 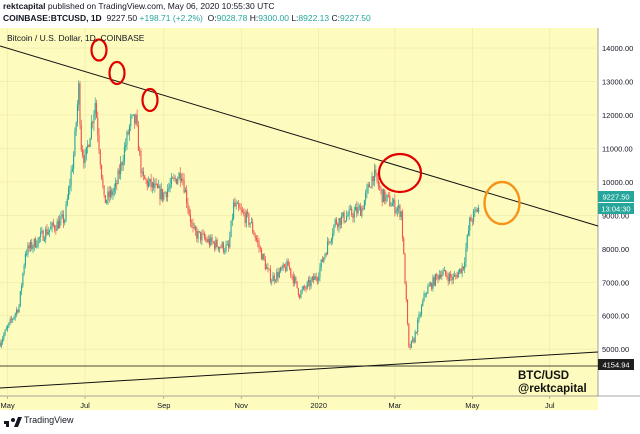 I want to click on last-price-tag, so click(x=616, y=196).